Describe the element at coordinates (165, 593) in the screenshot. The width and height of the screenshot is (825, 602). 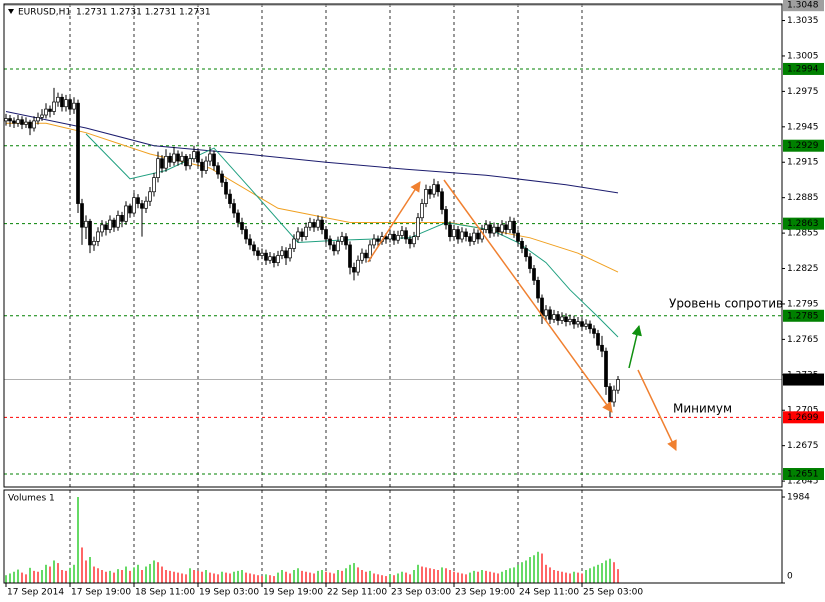
I see `x-tick-label: 18 Sep 11:00` at that location.